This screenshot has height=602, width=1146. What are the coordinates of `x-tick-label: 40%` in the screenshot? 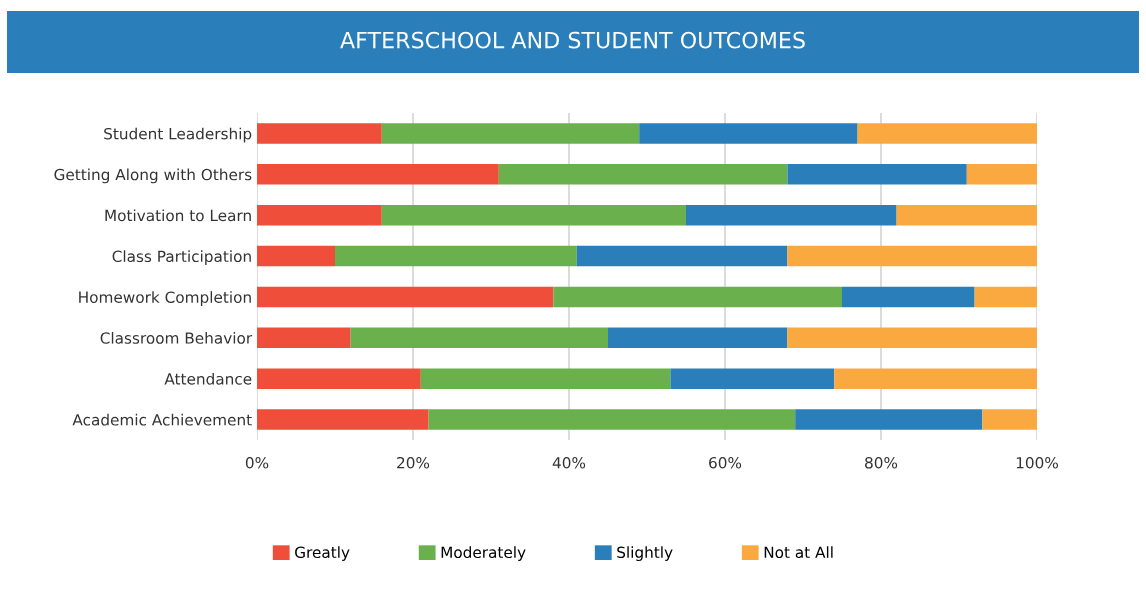 It's located at (569, 462).